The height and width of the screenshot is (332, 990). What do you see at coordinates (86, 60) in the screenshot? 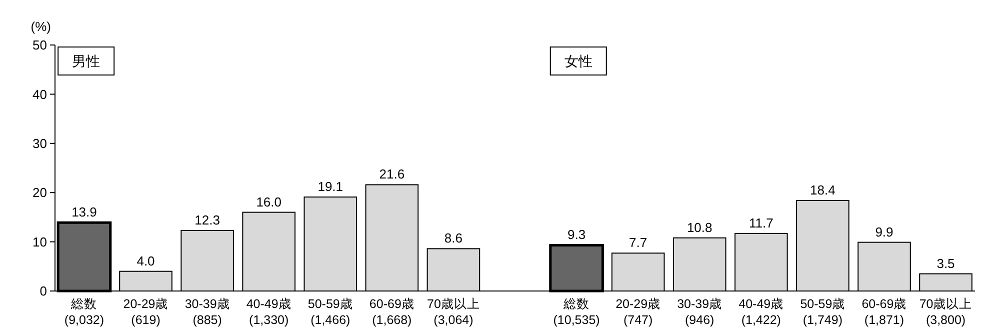
I see `annotation: 男性` at bounding box center [86, 60].